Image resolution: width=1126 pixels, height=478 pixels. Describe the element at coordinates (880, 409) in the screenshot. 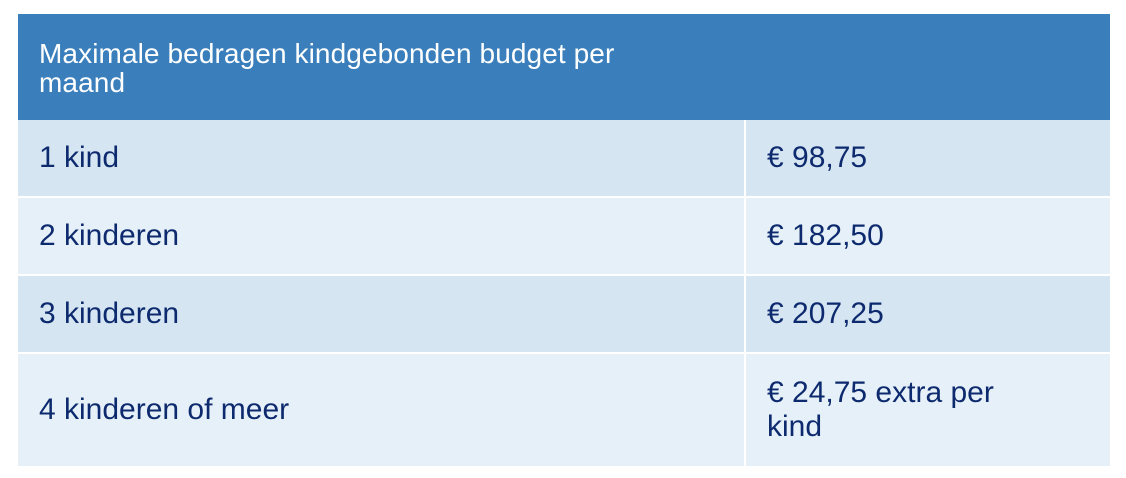

I see `row-value-text: € 24,75 extra per kind` at that location.